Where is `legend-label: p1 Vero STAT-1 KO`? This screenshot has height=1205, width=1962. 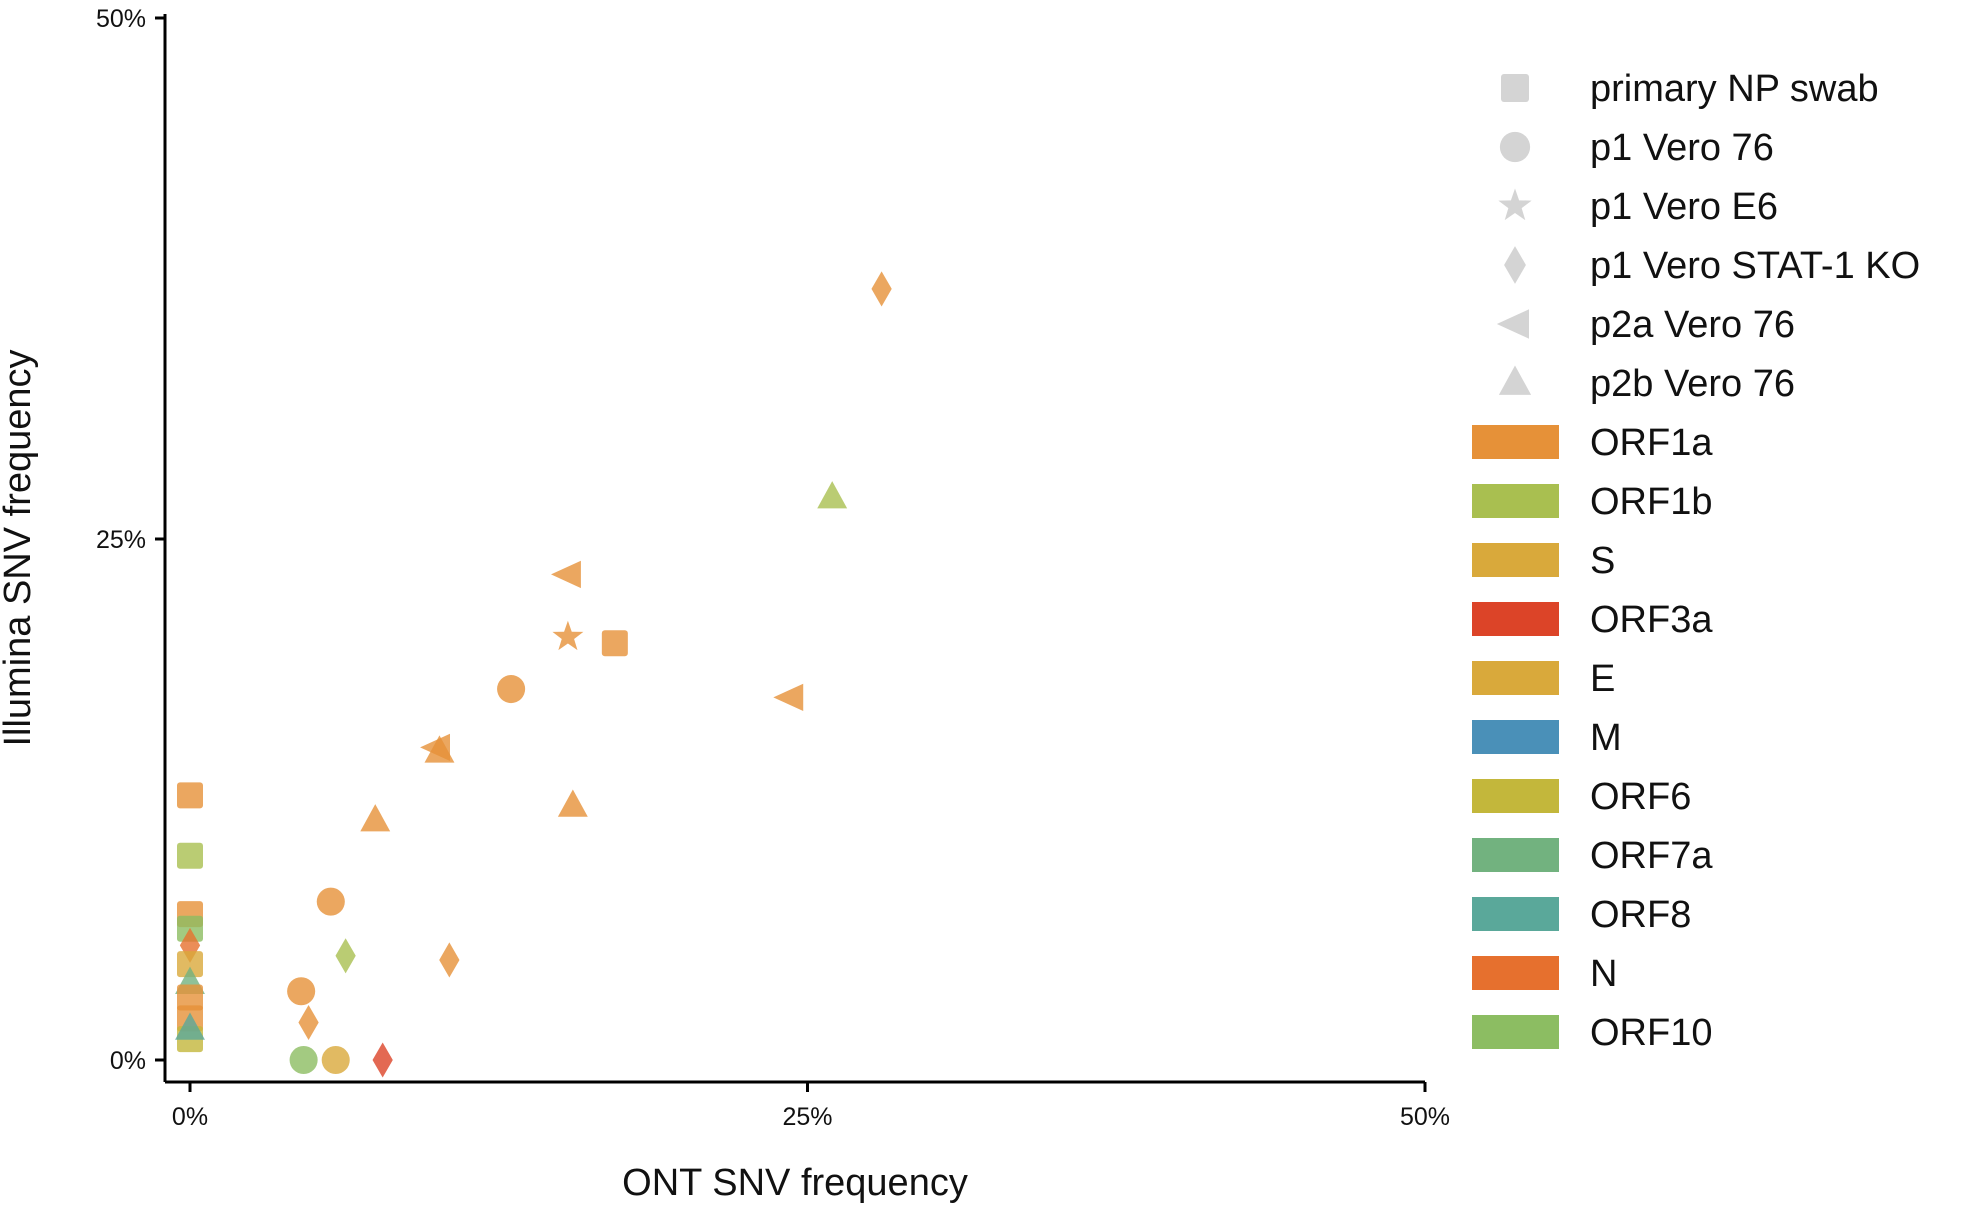
legend-label: p1 Vero STAT-1 KO is located at coordinates (1755, 266).